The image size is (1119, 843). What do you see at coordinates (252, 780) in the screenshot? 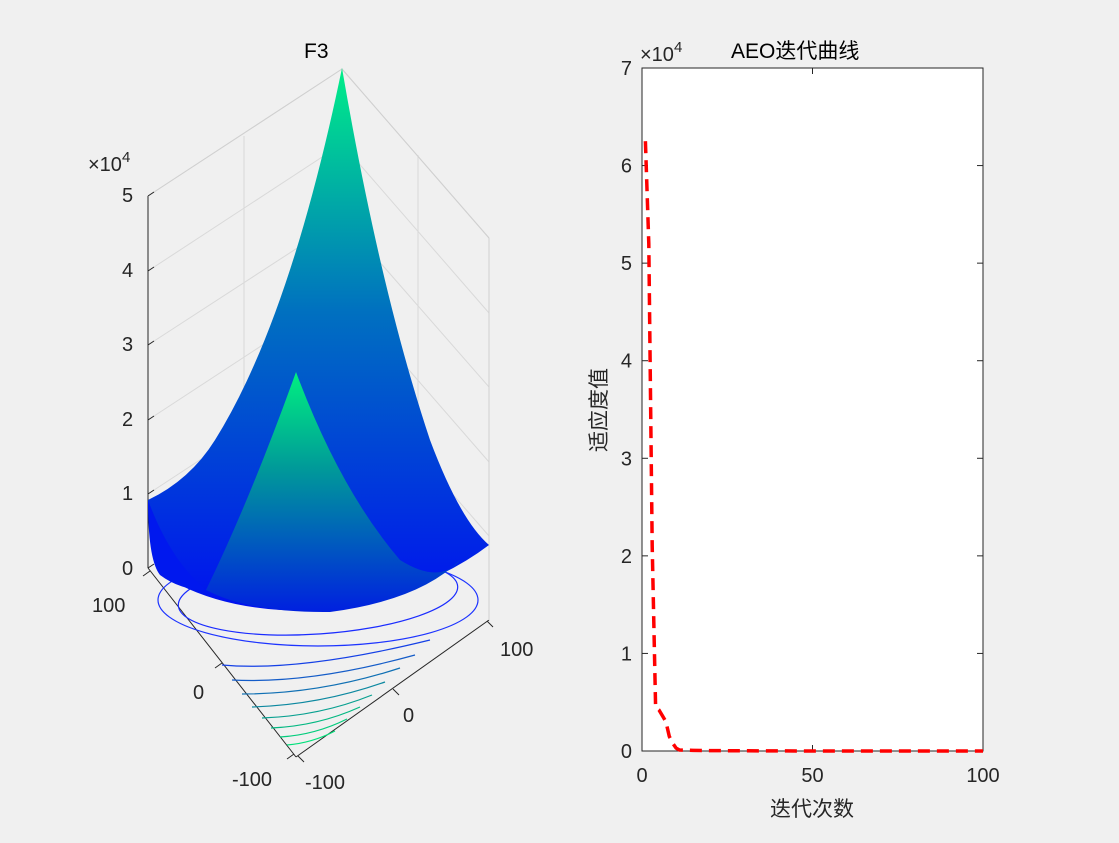
I see `surface-x-tick-neg100: -100` at bounding box center [252, 780].